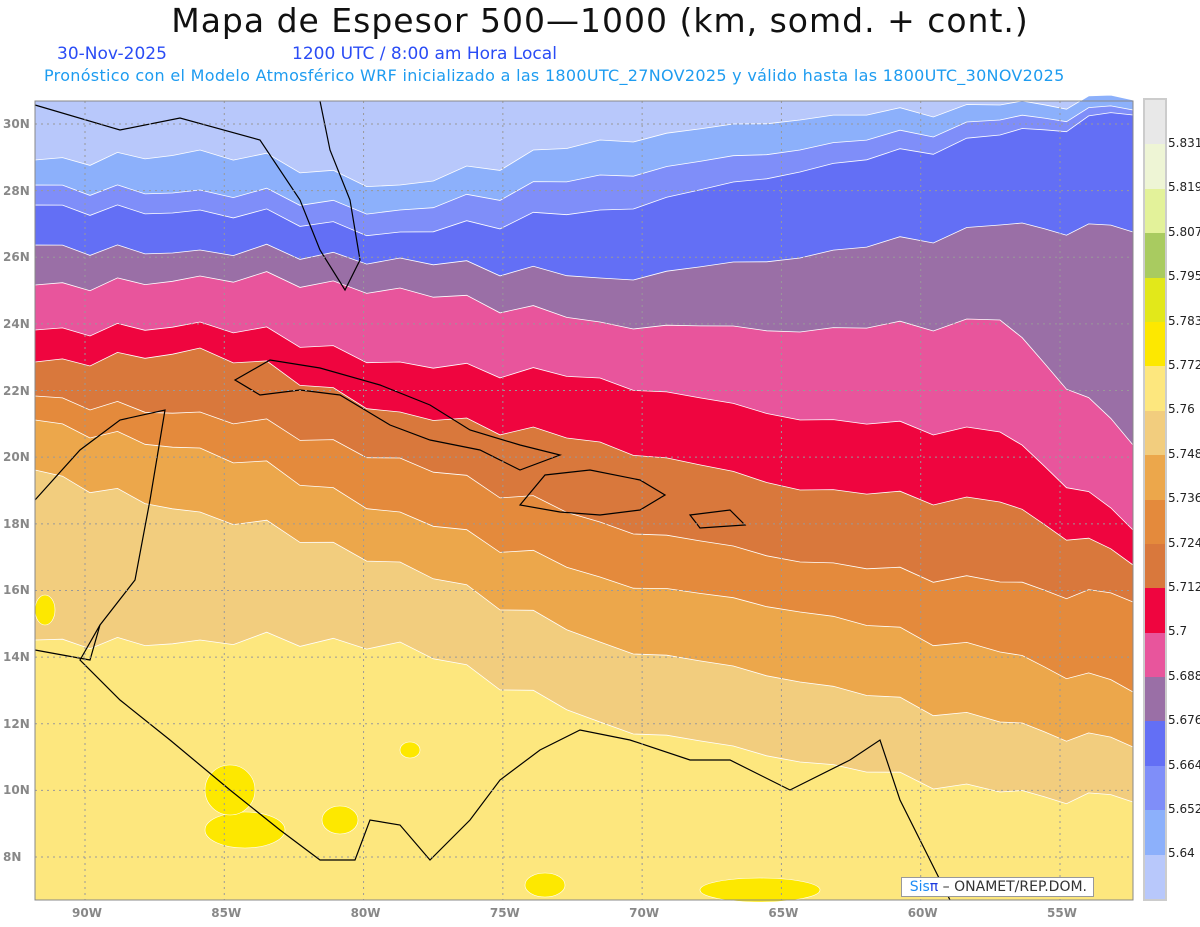 This screenshot has width=1200, height=927. Describe the element at coordinates (365, 913) in the screenshot. I see `lon-label: 80W` at that location.